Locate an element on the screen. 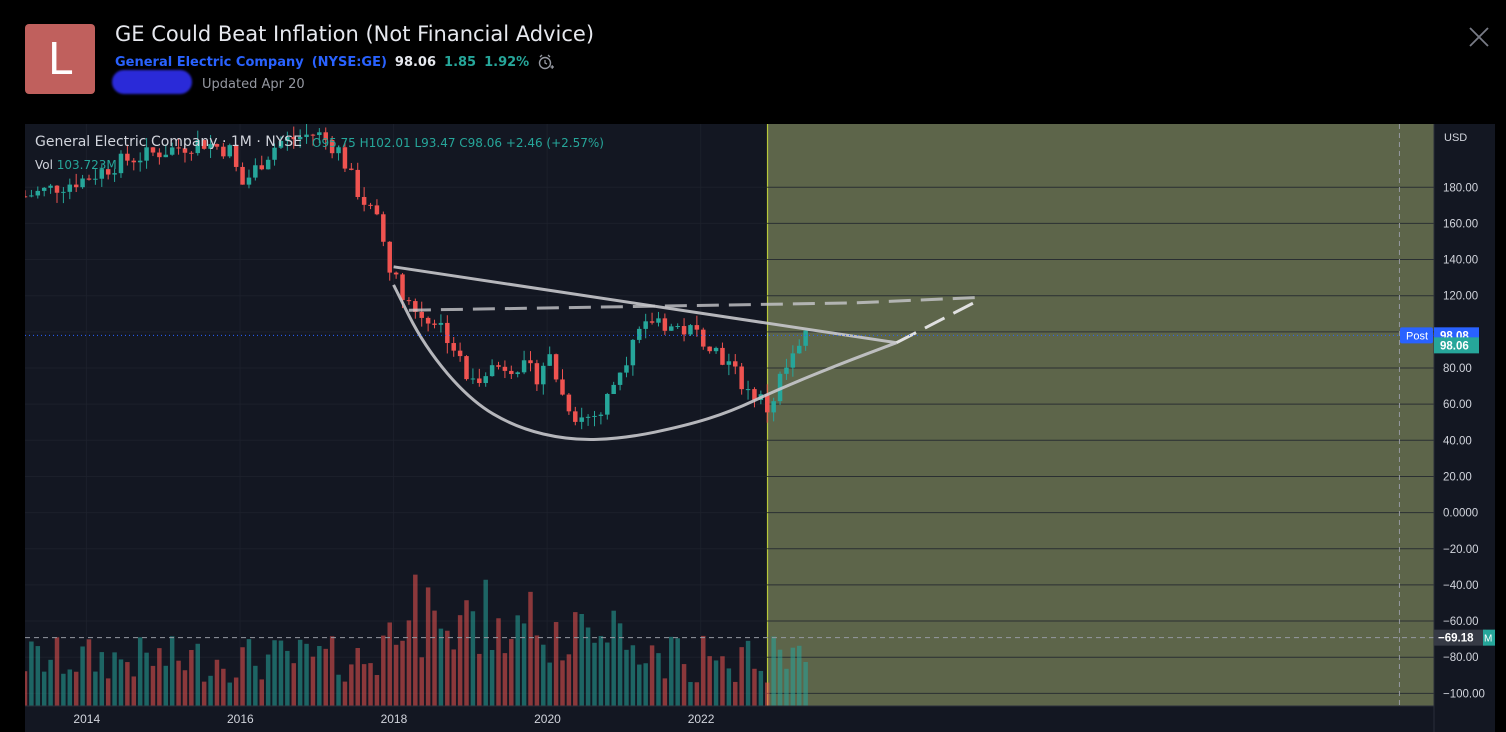 This screenshot has width=1506, height=732. post-tag is located at coordinates (1416, 335).